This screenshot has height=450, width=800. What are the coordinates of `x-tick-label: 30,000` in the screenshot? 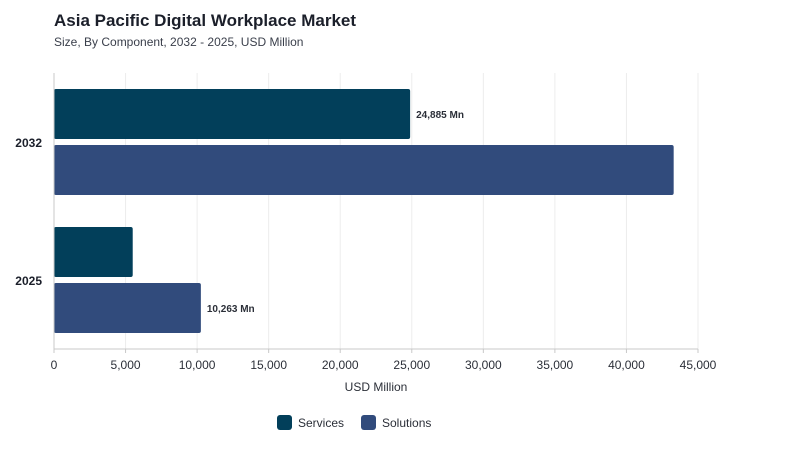 It's located at (483, 365).